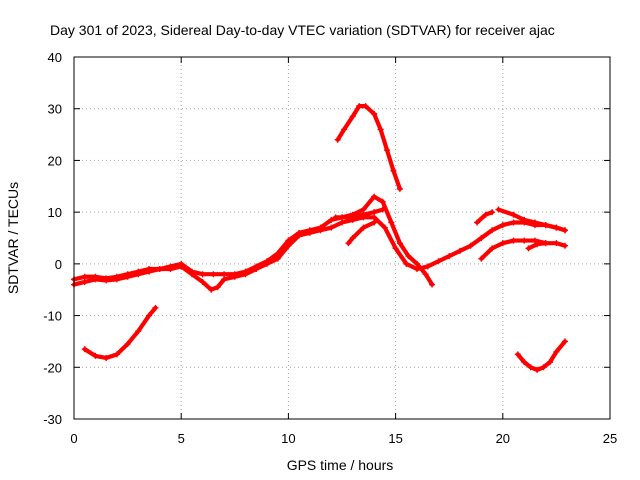  Describe the element at coordinates (181, 438) in the screenshot. I see `x-tick-label: 5` at that location.